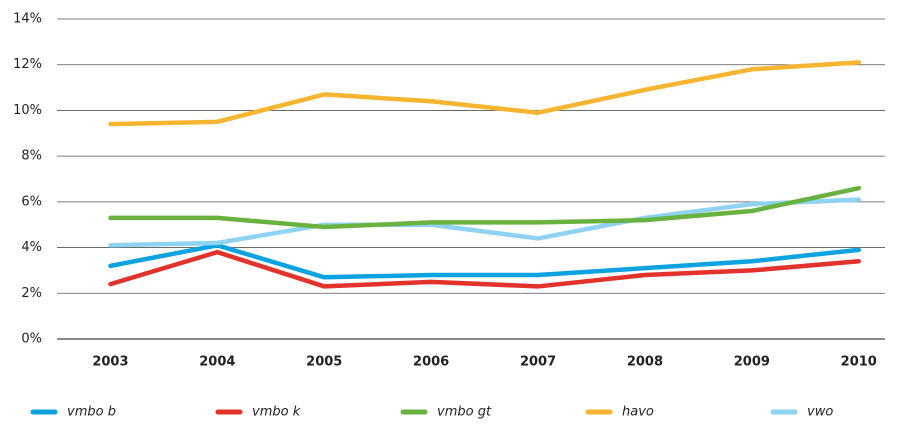 Image resolution: width=904 pixels, height=426 pixels. I want to click on y-tick-label: 6%, so click(31, 201).